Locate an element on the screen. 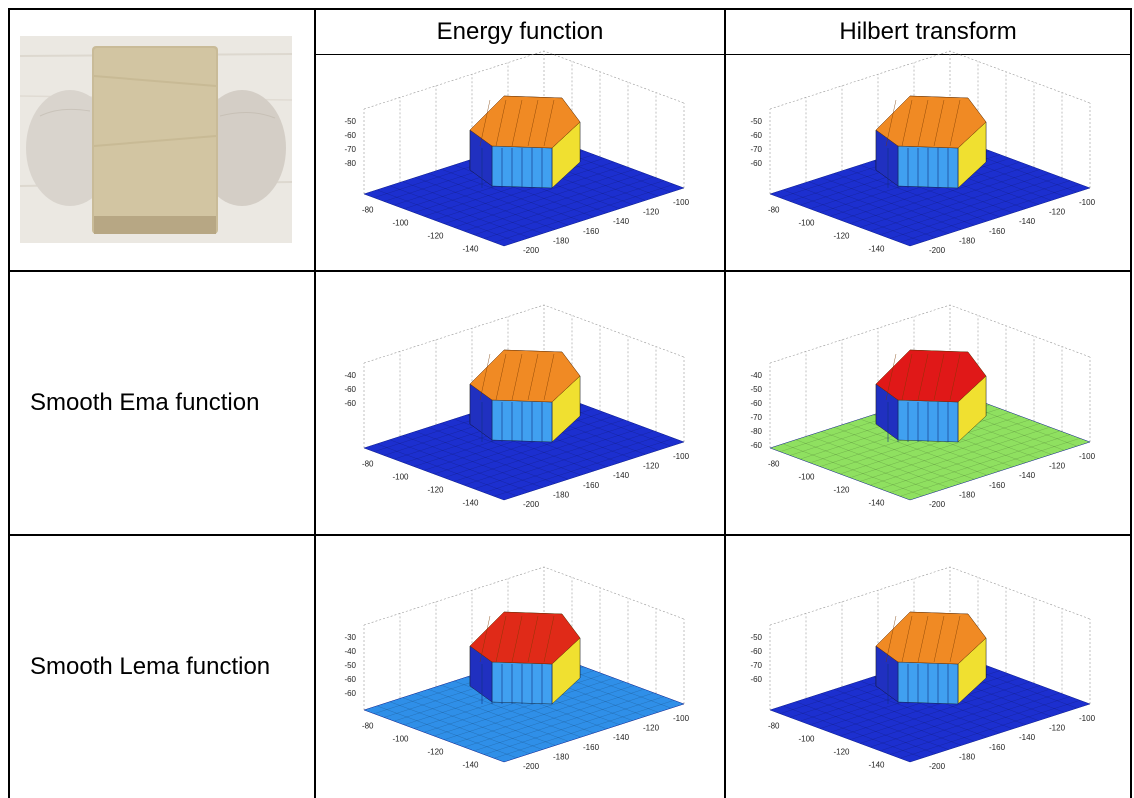 The image size is (1134, 798). table-border-col2 is located at coordinates (725, 403).